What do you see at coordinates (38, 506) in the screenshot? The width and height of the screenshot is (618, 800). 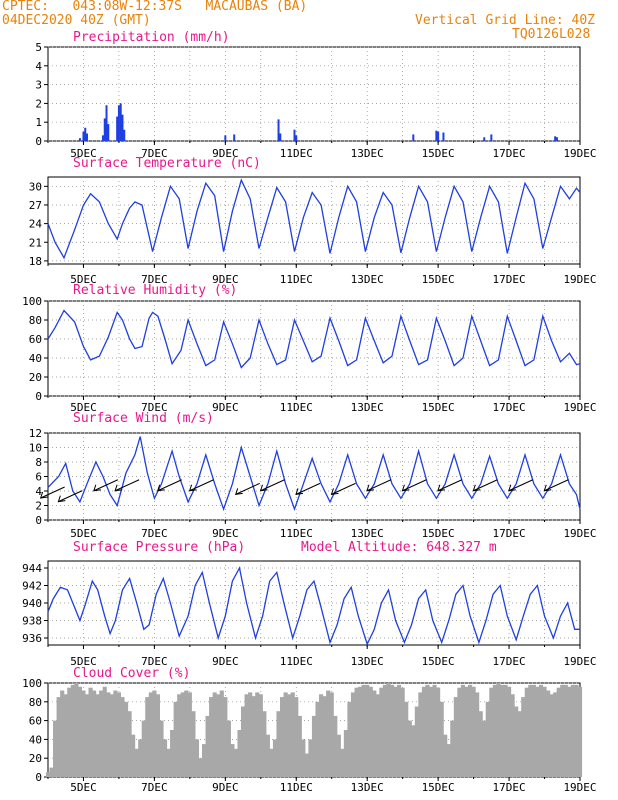 I see `y-tick-label: 2` at bounding box center [38, 506].